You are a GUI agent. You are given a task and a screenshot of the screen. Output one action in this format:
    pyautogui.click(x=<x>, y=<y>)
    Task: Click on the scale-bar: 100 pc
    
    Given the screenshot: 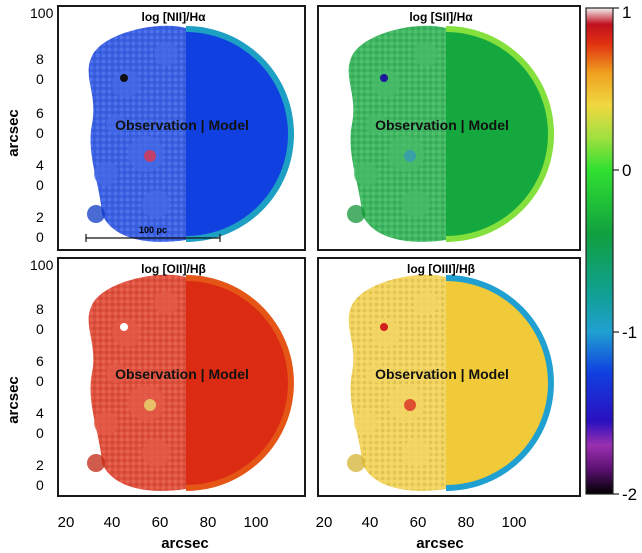 What is the action you would take?
    pyautogui.click(x=153, y=233)
    